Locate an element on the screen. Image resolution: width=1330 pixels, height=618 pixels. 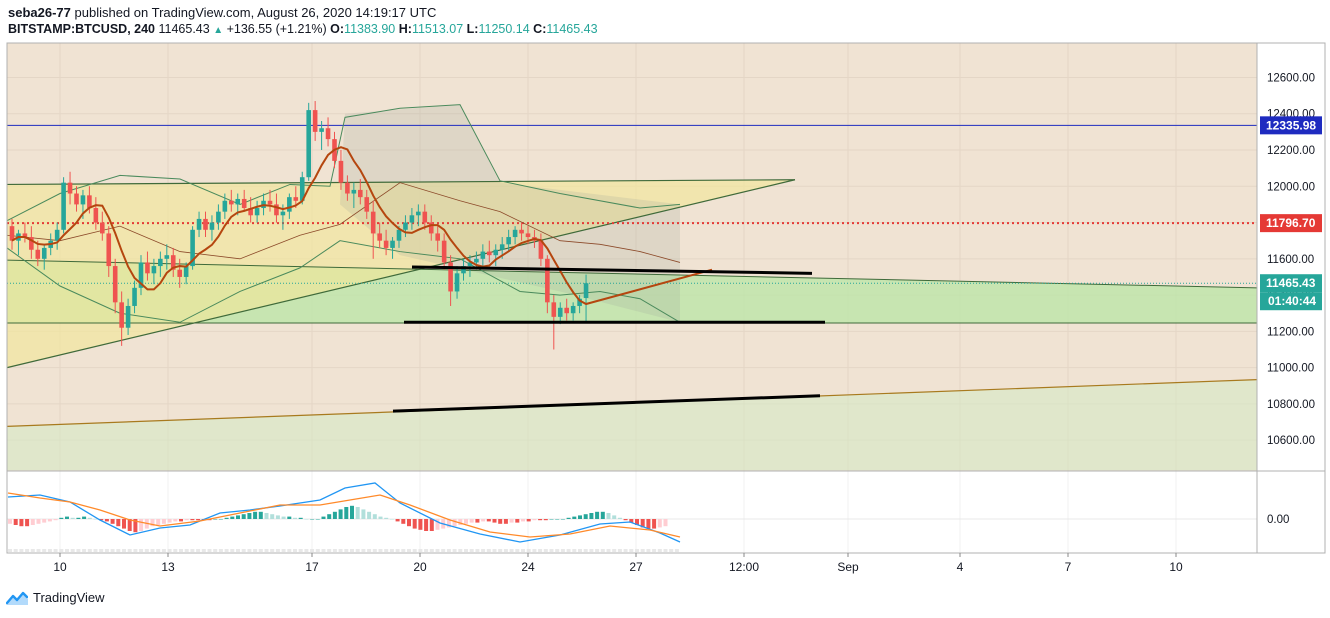
y-tick-label: 12600.00 is located at coordinates (1291, 78).